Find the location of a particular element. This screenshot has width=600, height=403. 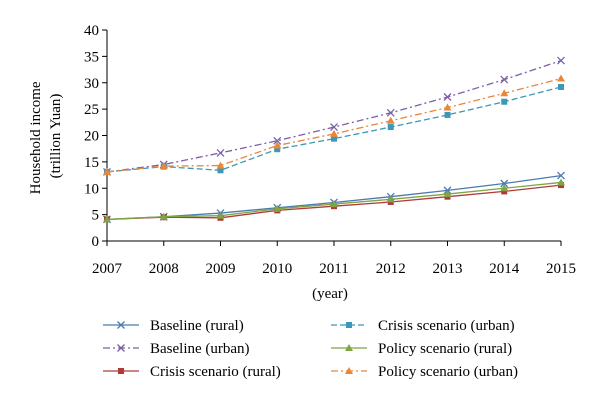

y-tick-label: 5 is located at coordinates (96, 216).